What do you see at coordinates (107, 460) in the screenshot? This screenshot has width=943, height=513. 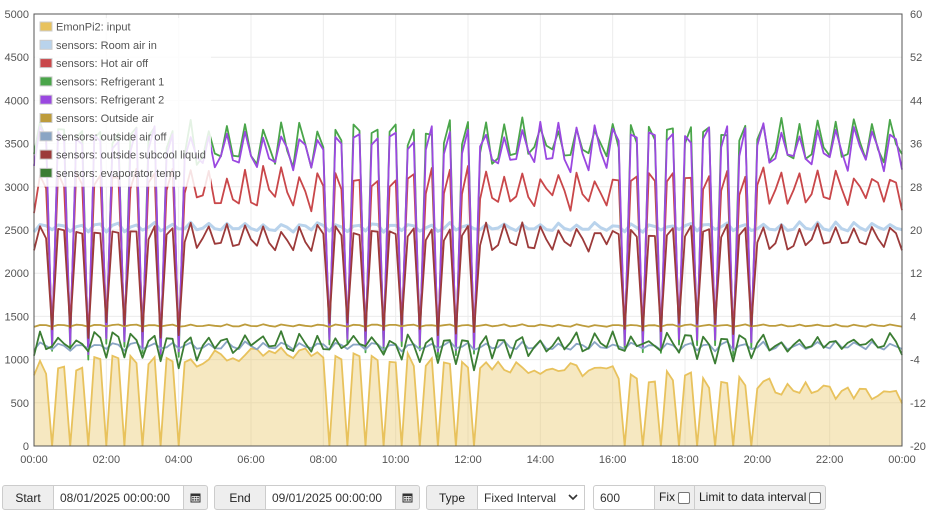 I see `x-tick-label: 02:00` at bounding box center [107, 460].